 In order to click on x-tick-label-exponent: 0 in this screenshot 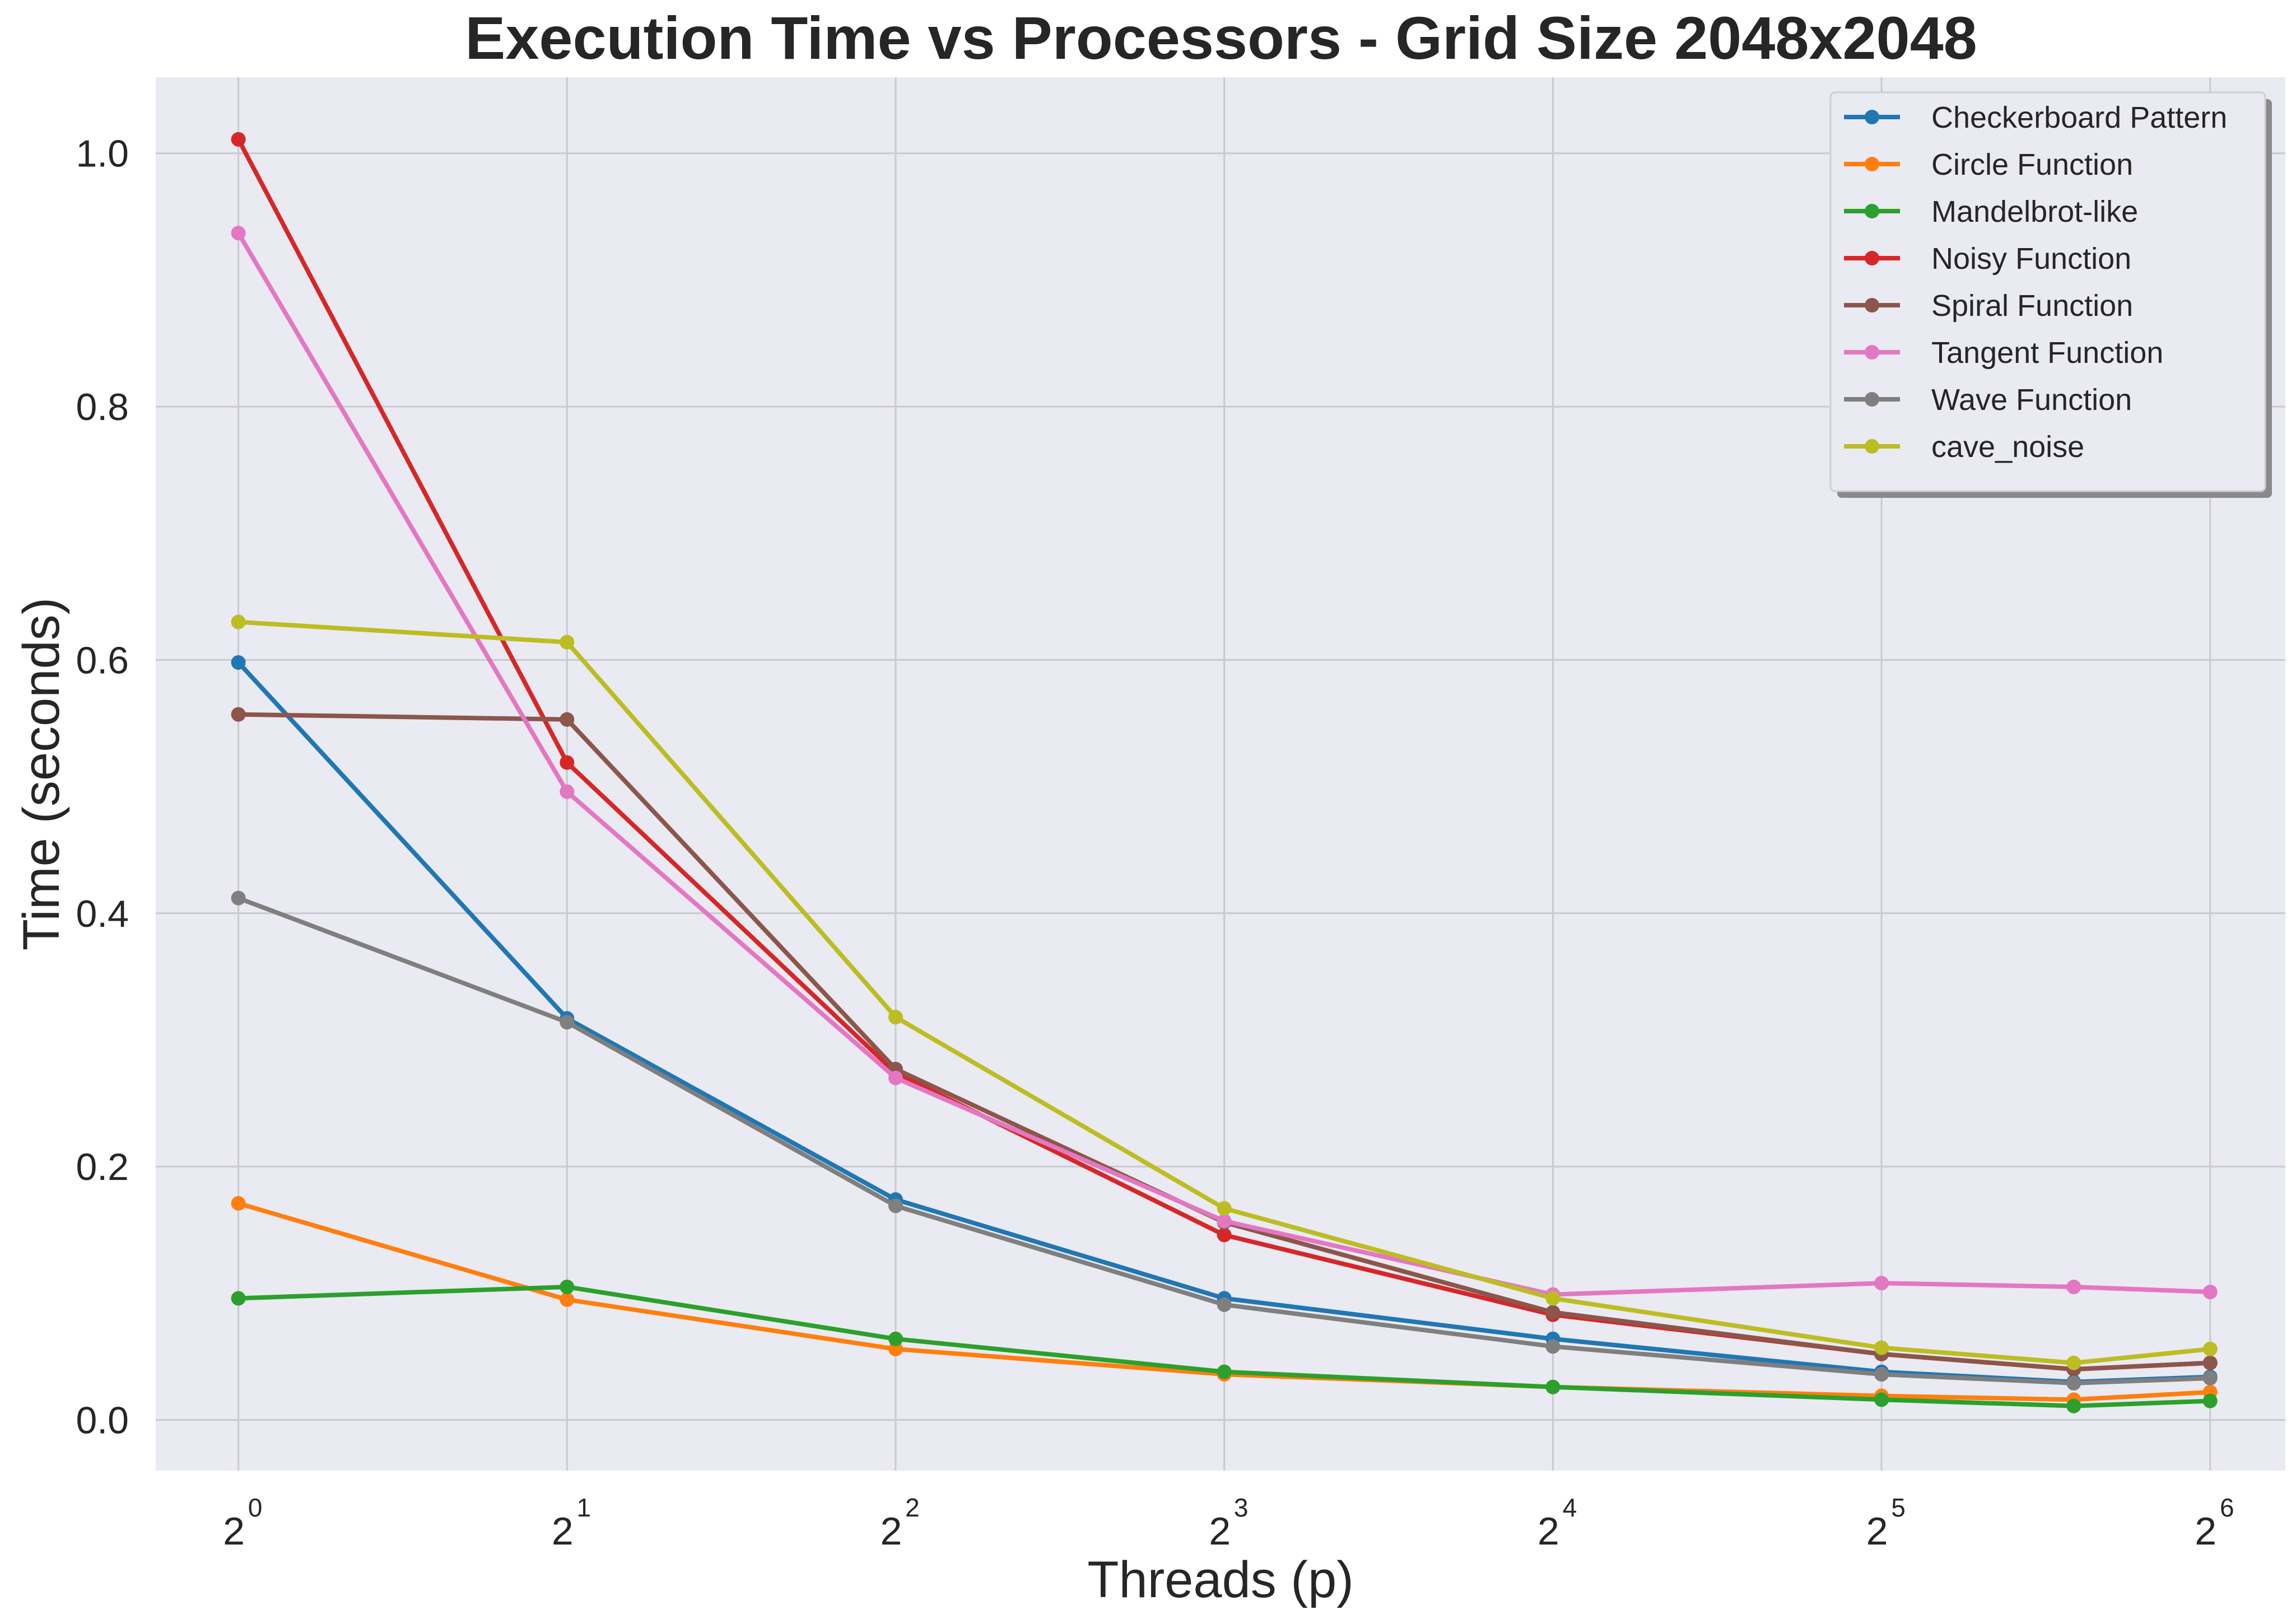, I will do `click(255, 1507)`.